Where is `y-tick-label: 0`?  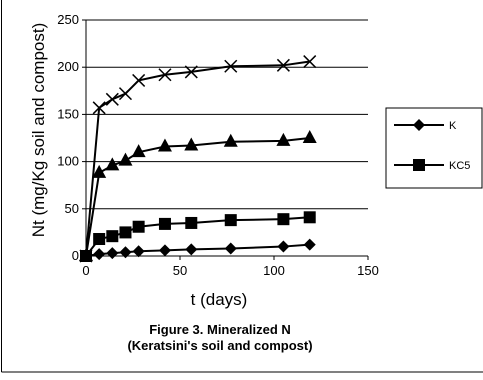
y-tick-label: 0 is located at coordinates (75, 255).